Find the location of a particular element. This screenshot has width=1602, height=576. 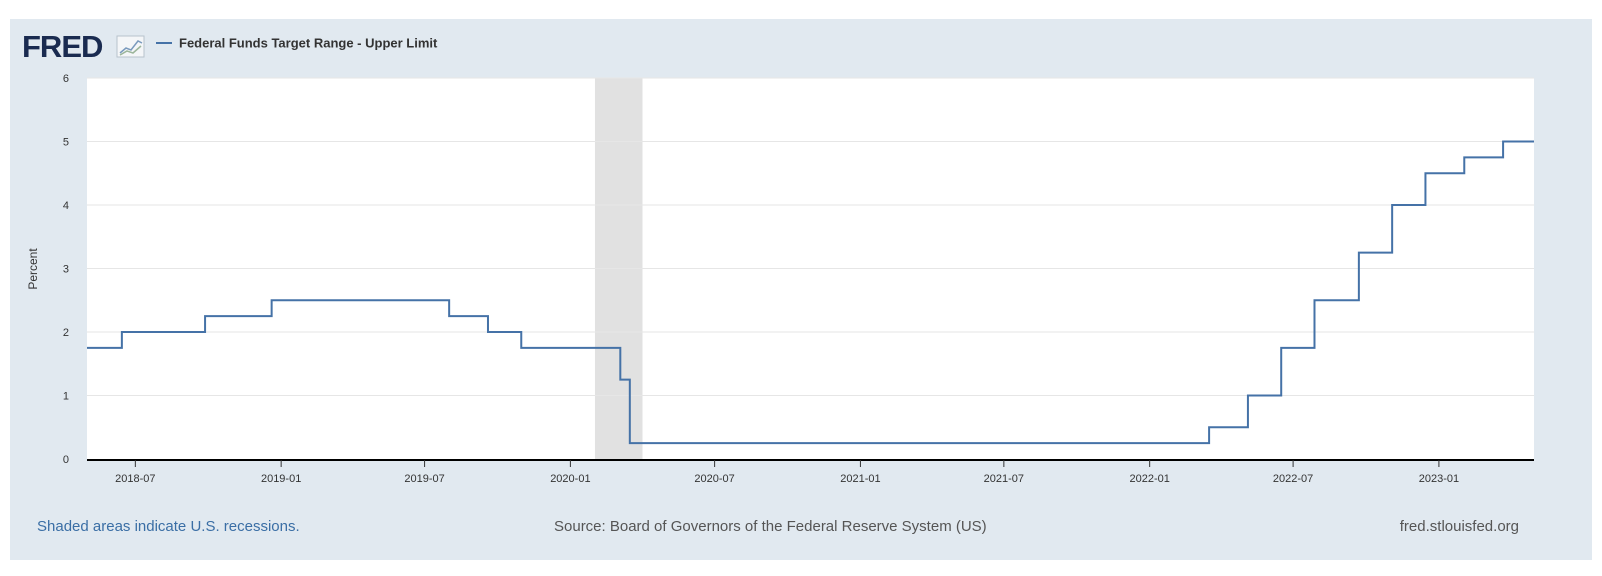

x-tick-label: 2018-07 is located at coordinates (135, 479).